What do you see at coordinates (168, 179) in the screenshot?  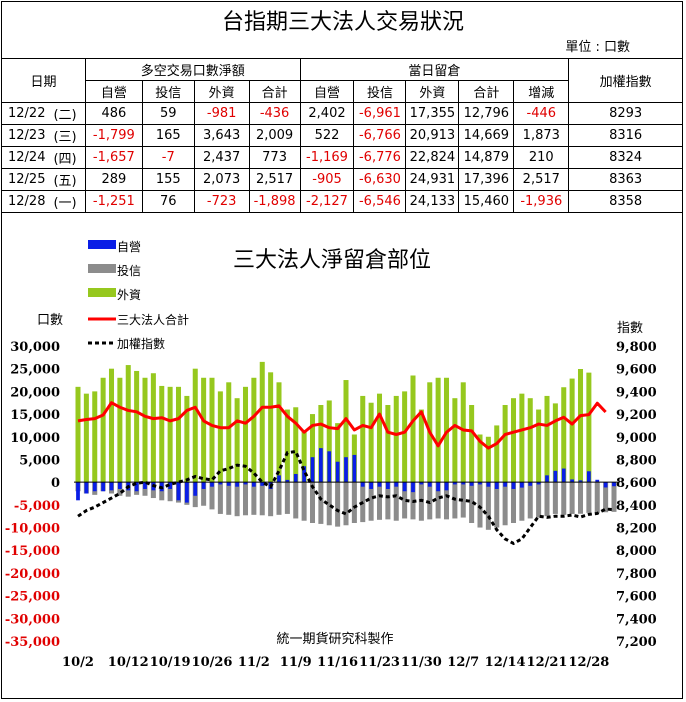 I see `net-cell: 155` at bounding box center [168, 179].